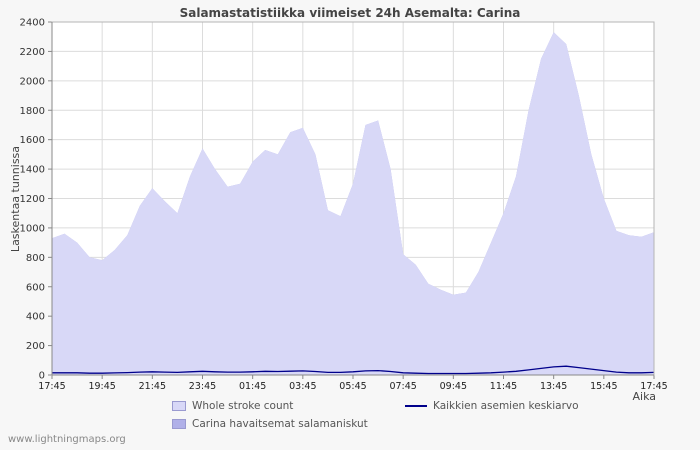 This screenshot has width=700, height=450. Describe the element at coordinates (152, 386) in the screenshot. I see `svg-text: 21:45` at that location.